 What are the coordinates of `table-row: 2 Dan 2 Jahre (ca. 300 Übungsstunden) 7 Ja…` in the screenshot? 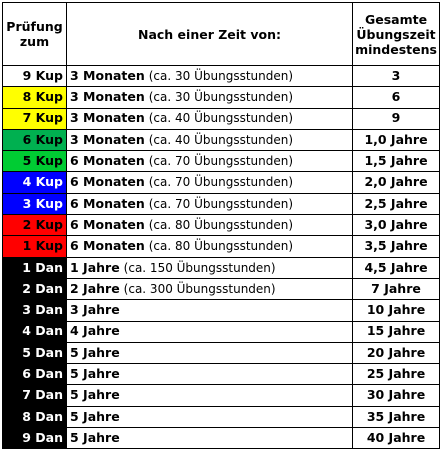 It's located at (221, 289).